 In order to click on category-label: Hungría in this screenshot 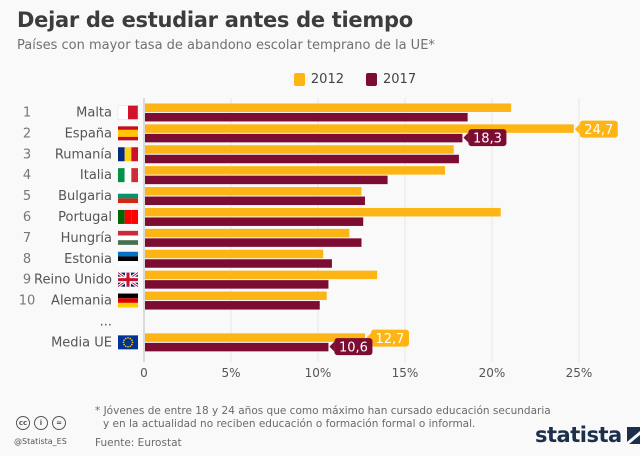, I will do `click(86, 238)`.